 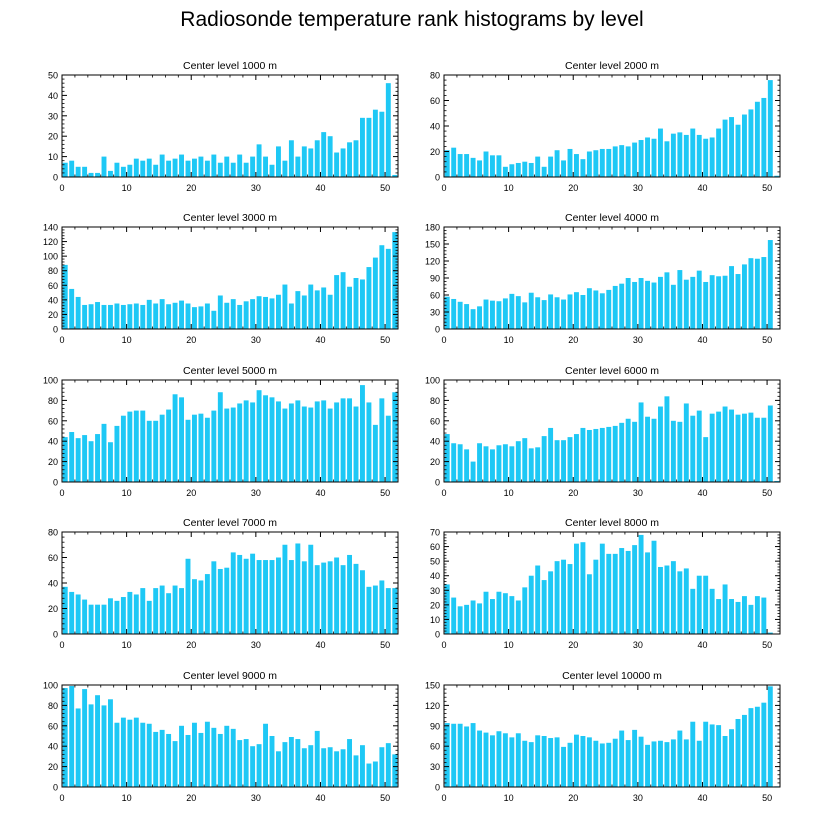 I want to click on y-tick-label: 0, so click(x=437, y=788).